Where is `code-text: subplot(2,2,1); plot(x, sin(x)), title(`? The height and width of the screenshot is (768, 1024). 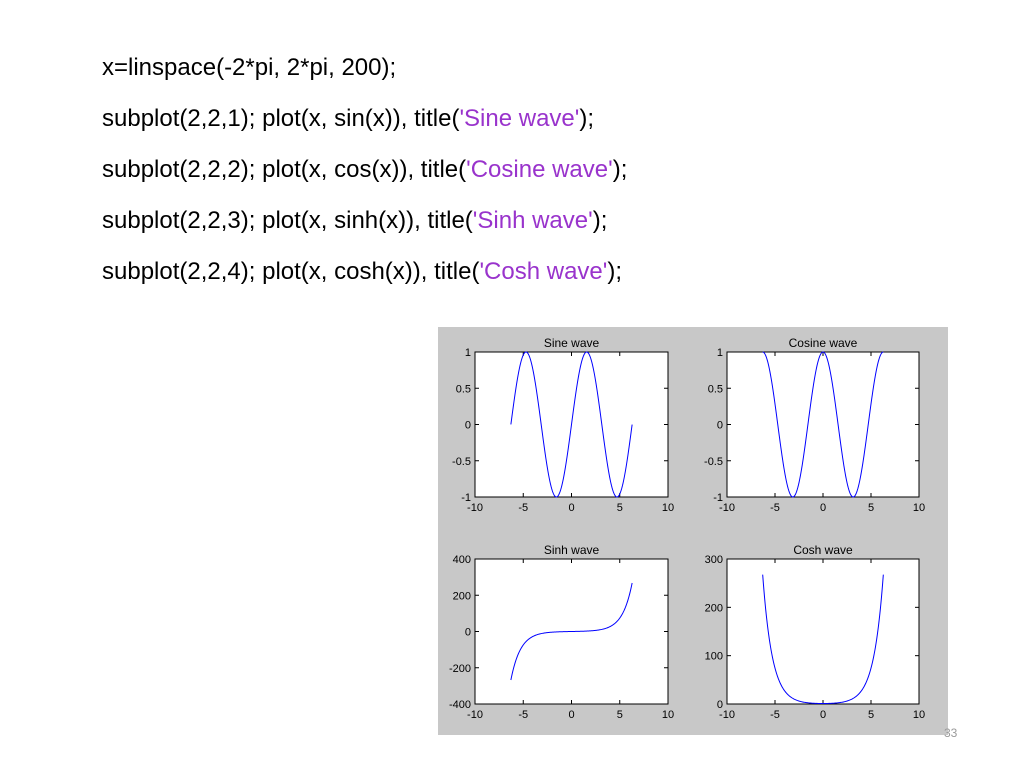
code-text: subplot(2,2,1); plot(x, sin(x)), title( is located at coordinates (281, 118).